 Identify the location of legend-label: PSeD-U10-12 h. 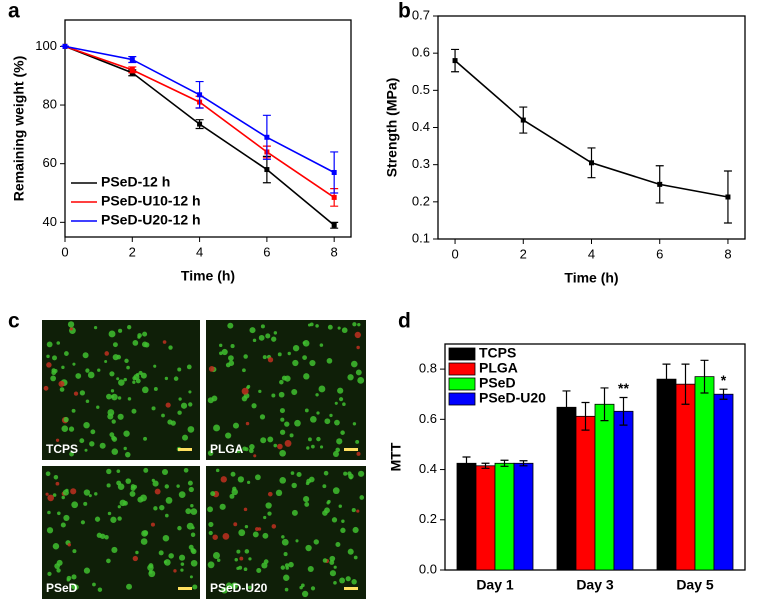
(151, 201).